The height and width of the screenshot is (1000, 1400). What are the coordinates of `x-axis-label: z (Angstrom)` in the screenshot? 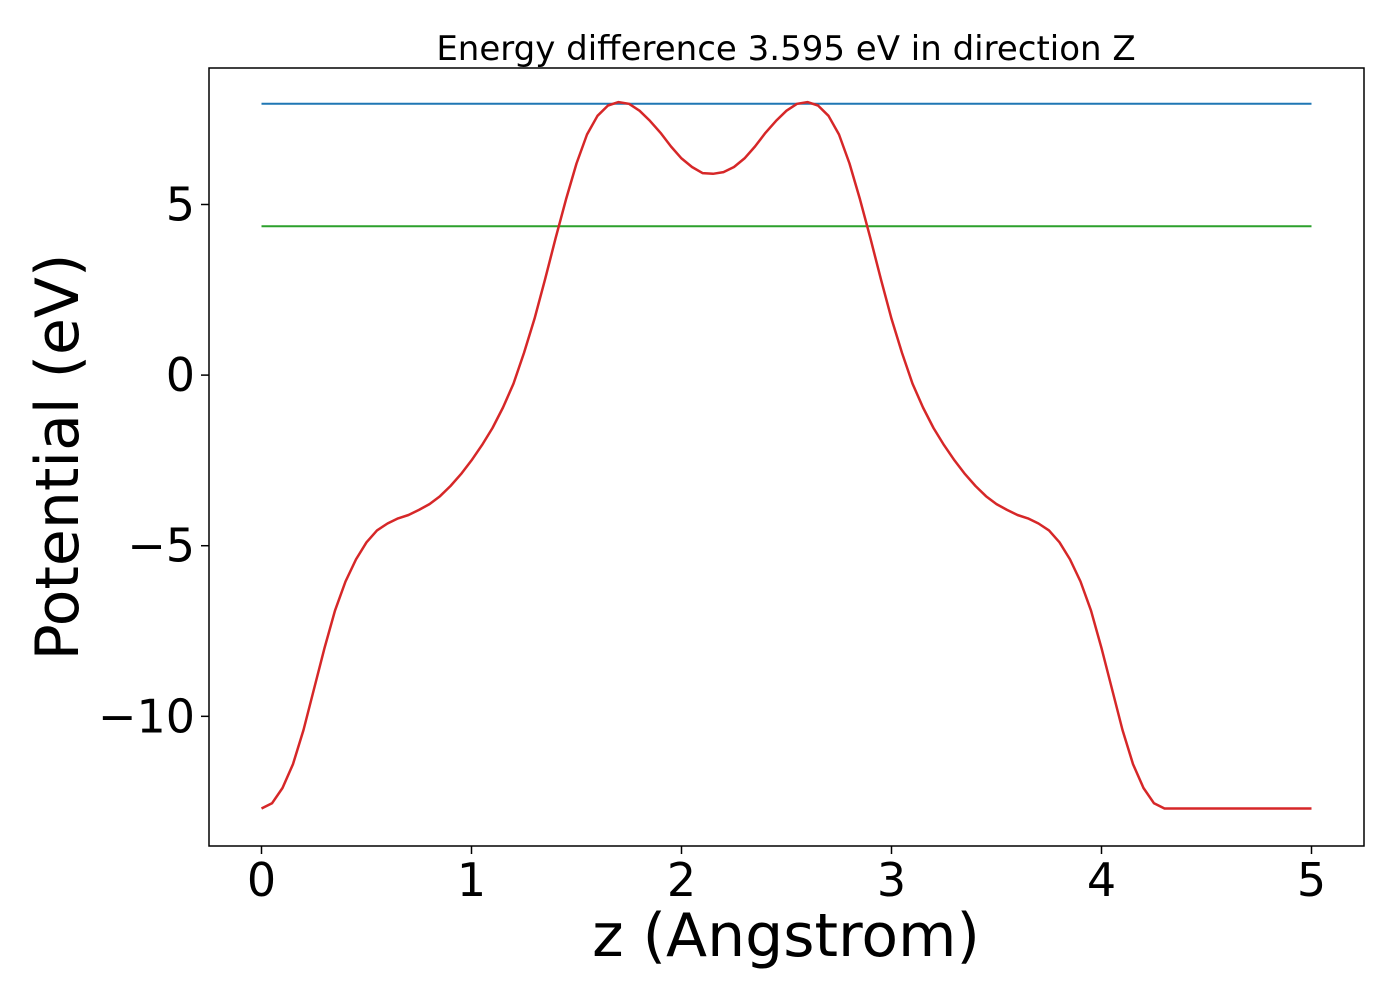 It's located at (786, 936).